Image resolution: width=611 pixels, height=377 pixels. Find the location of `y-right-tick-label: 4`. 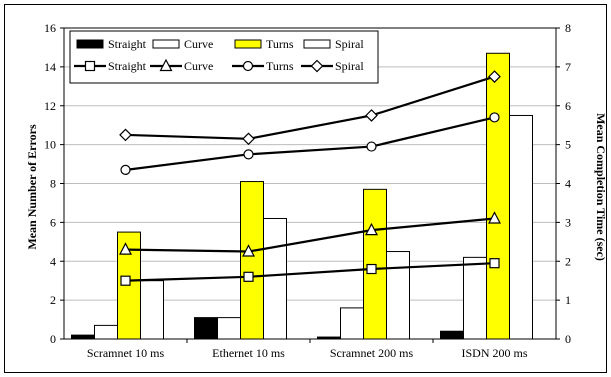

y-right-tick-label: 4 is located at coordinates (568, 184).